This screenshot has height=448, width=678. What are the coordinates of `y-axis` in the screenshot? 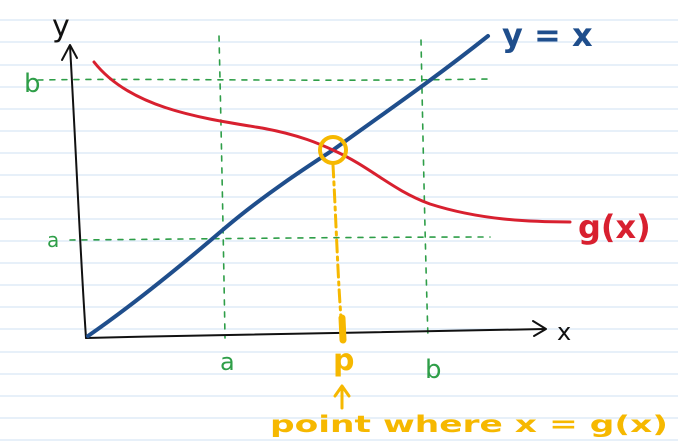 It's located at (78, 192).